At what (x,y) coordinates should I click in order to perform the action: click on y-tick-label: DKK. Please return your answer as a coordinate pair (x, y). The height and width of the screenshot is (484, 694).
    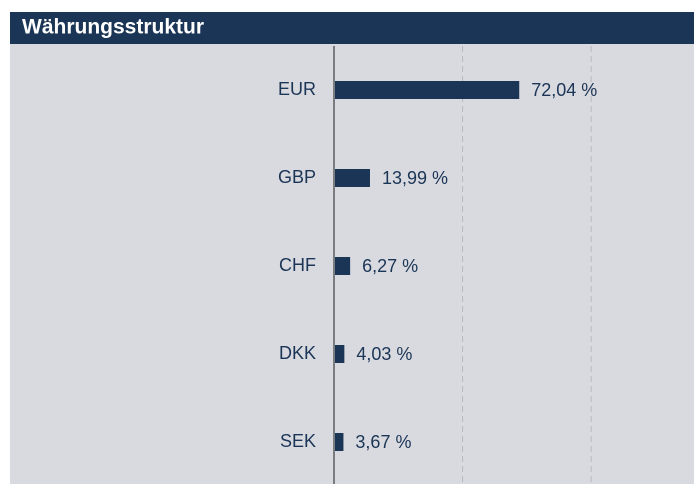
    Looking at the image, I should click on (297, 353).